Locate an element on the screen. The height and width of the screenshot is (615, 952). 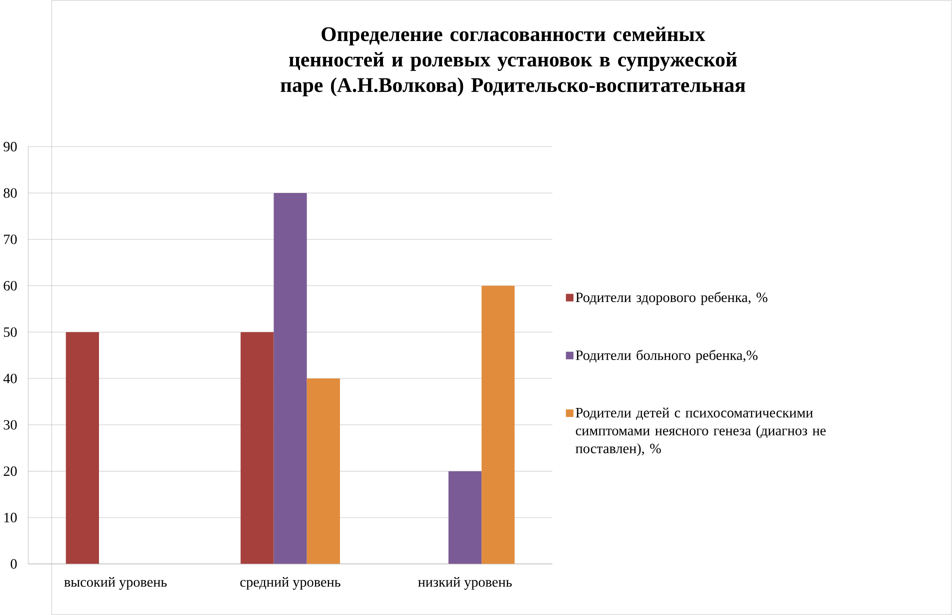
x-tick-label: высокий уровень is located at coordinates (115, 583).